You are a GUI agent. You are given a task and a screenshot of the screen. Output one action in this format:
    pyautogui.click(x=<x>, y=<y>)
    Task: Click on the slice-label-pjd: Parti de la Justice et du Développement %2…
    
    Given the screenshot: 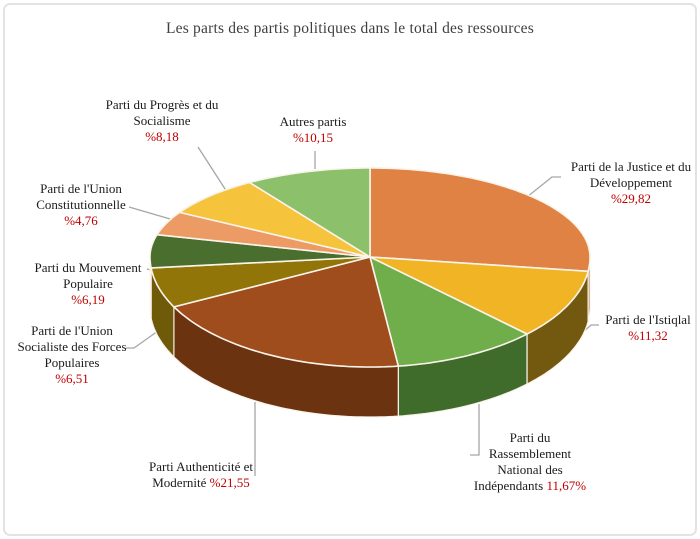 What is the action you would take?
    pyautogui.click(x=631, y=182)
    